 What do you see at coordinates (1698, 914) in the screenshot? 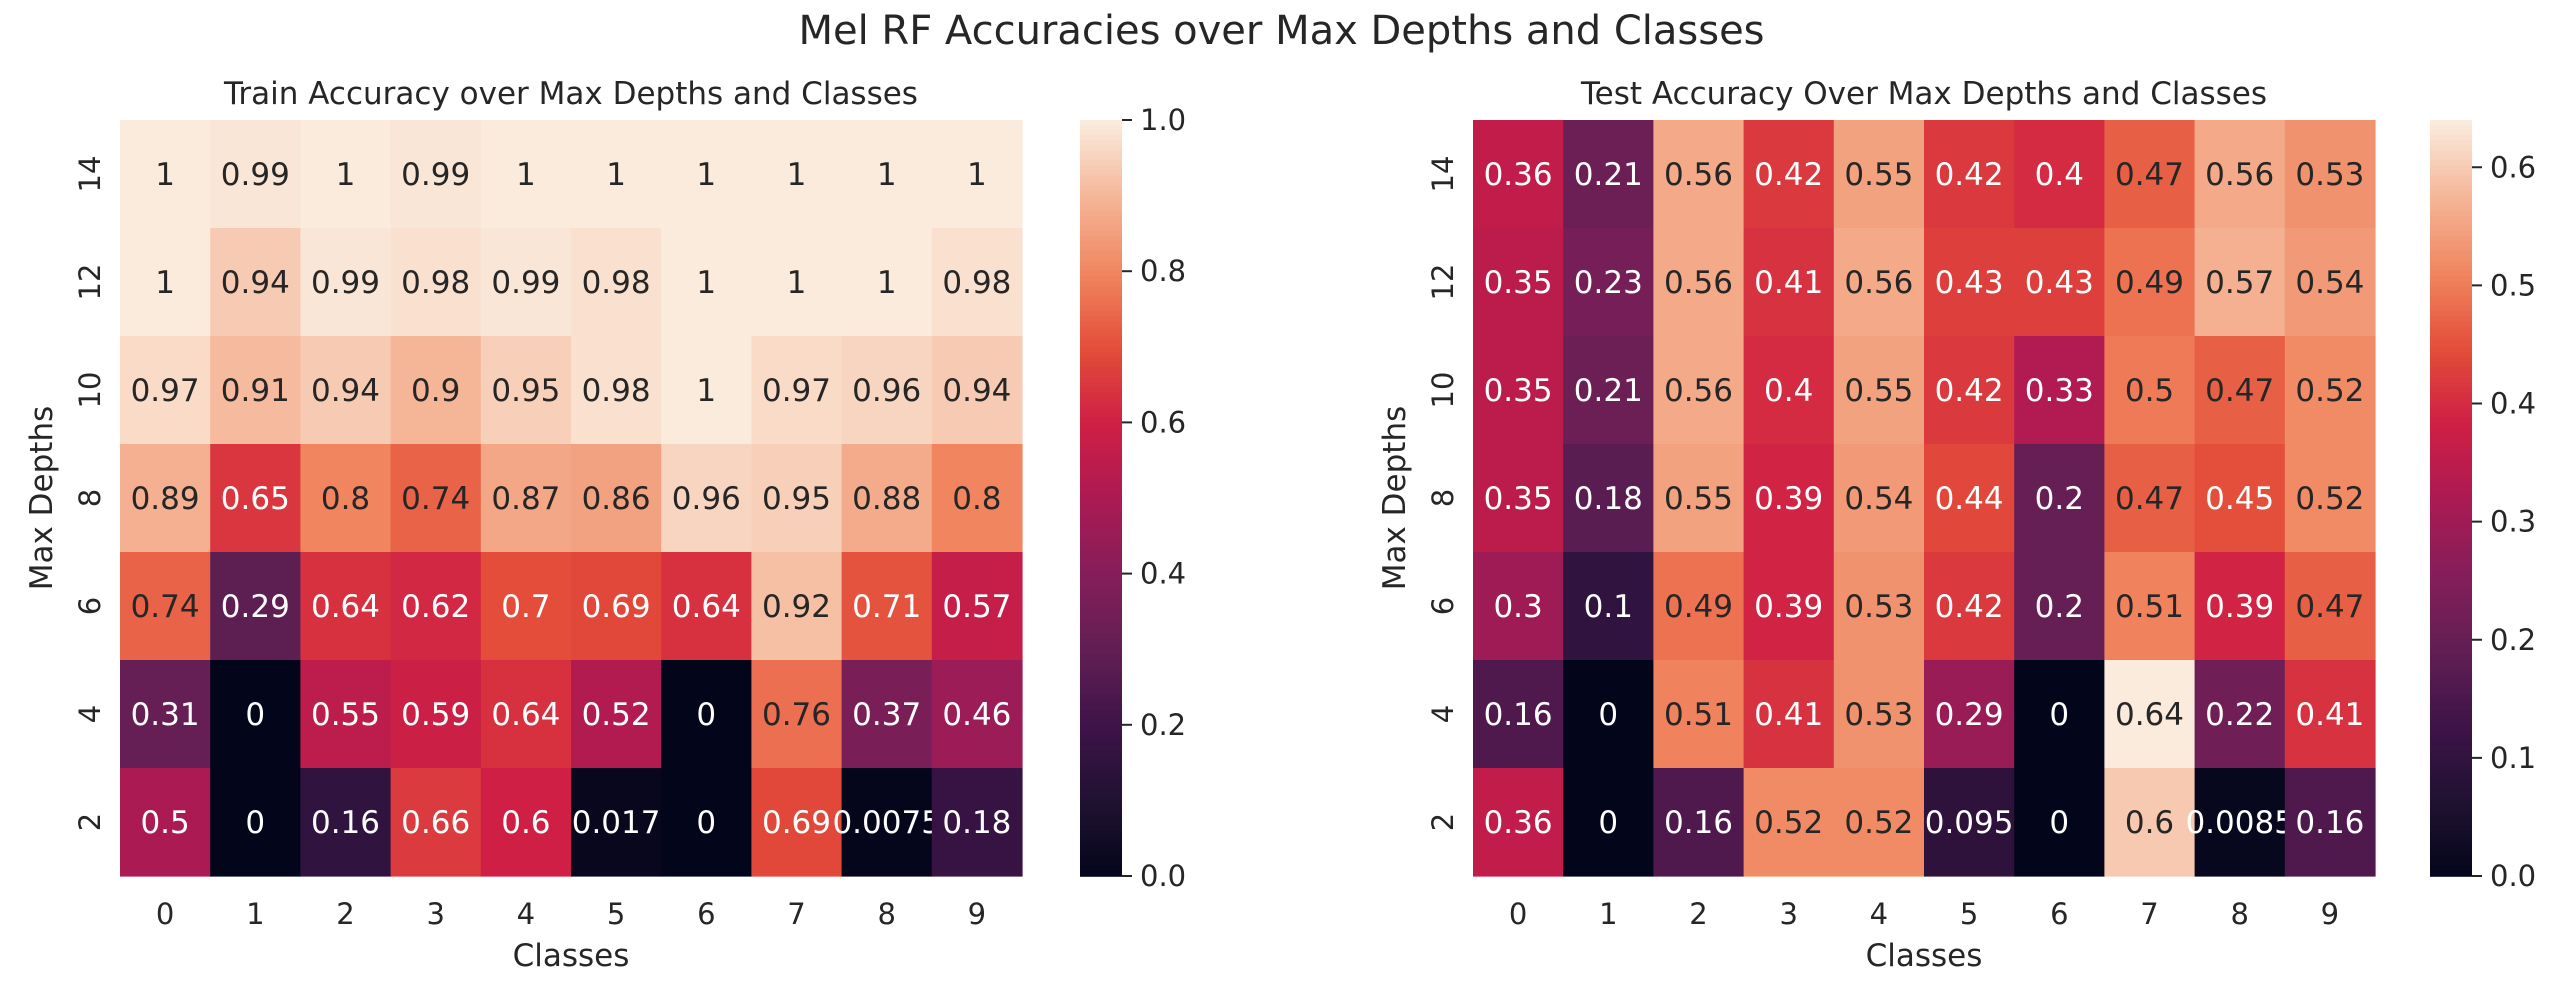
I see `test-x-tick-label: 2` at bounding box center [1698, 914].